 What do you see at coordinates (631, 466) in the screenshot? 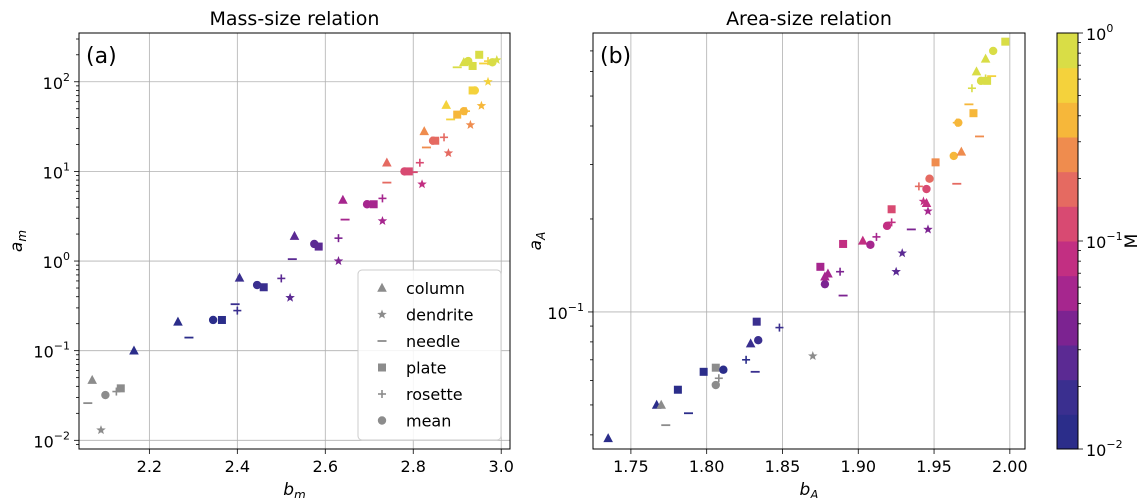
I see `x-tick-label: 1.75` at bounding box center [631, 466].